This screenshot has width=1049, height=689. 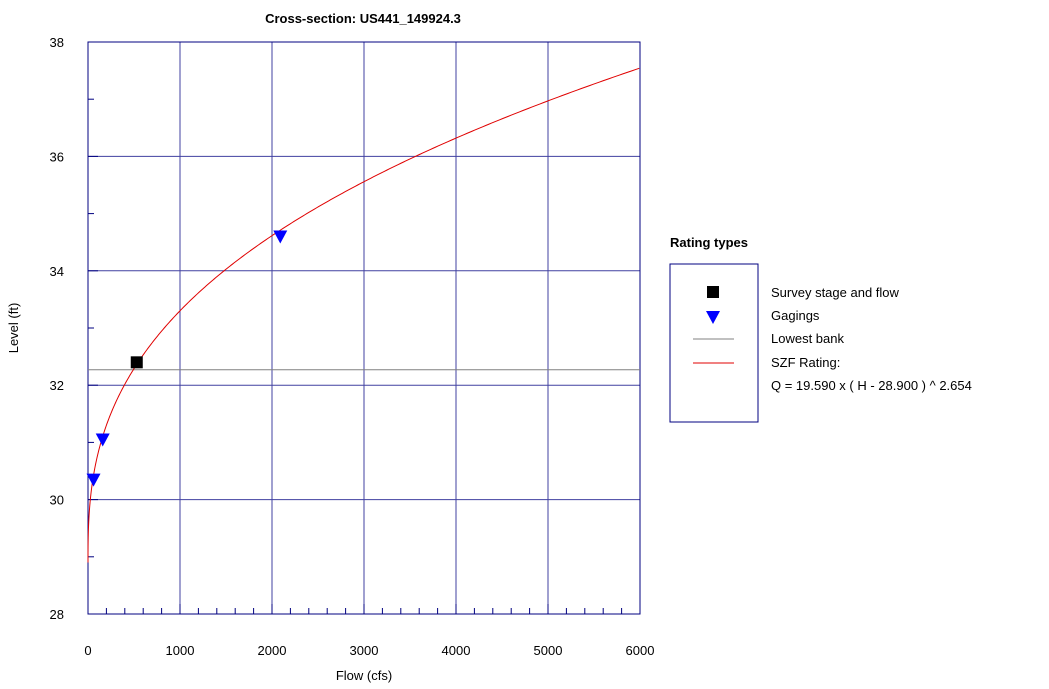 What do you see at coordinates (136, 362) in the screenshot?
I see `survey-point` at bounding box center [136, 362].